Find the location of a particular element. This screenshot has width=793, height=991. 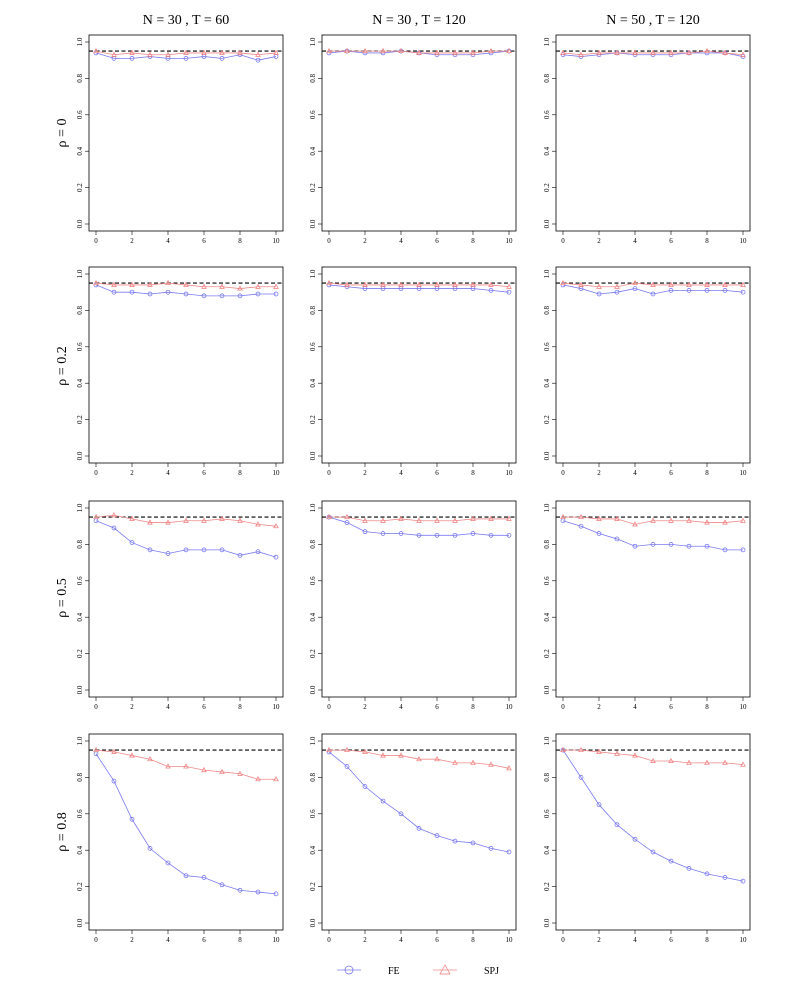

panel-r2-c3: 0.0 0.2 0.4 0.6 0.8 1.0 0 2 4 6 8 10 is located at coordinates (647, 371).